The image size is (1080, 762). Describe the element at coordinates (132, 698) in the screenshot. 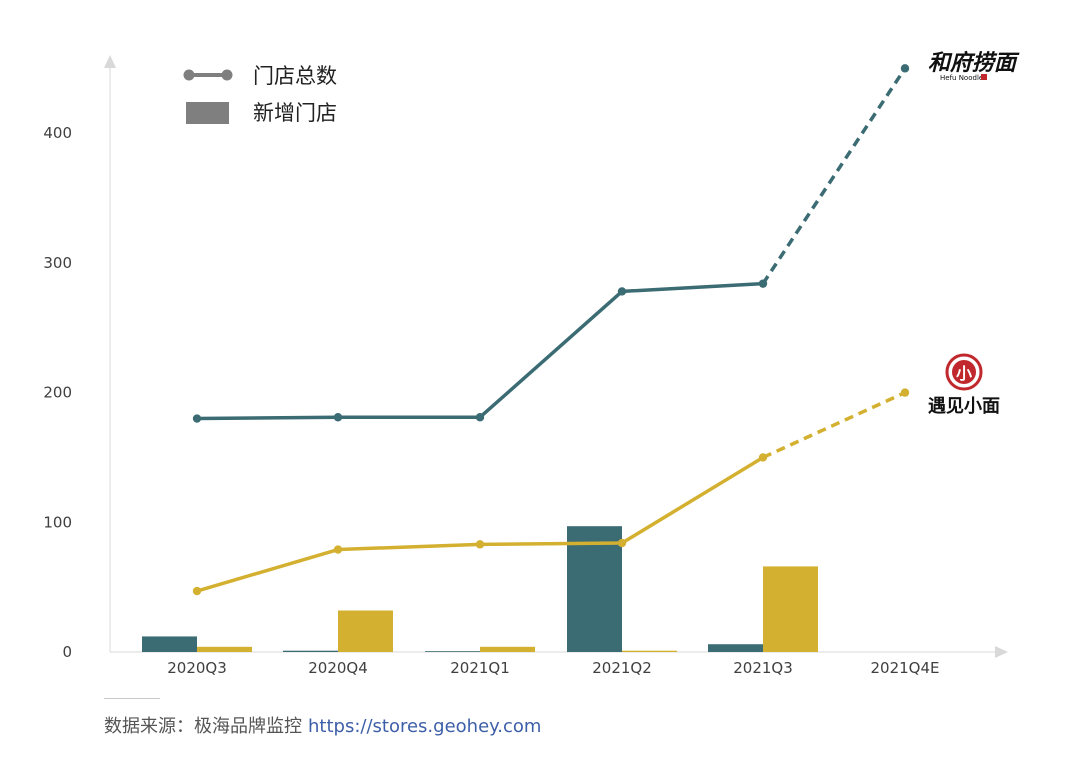

I see `source-divider` at that location.